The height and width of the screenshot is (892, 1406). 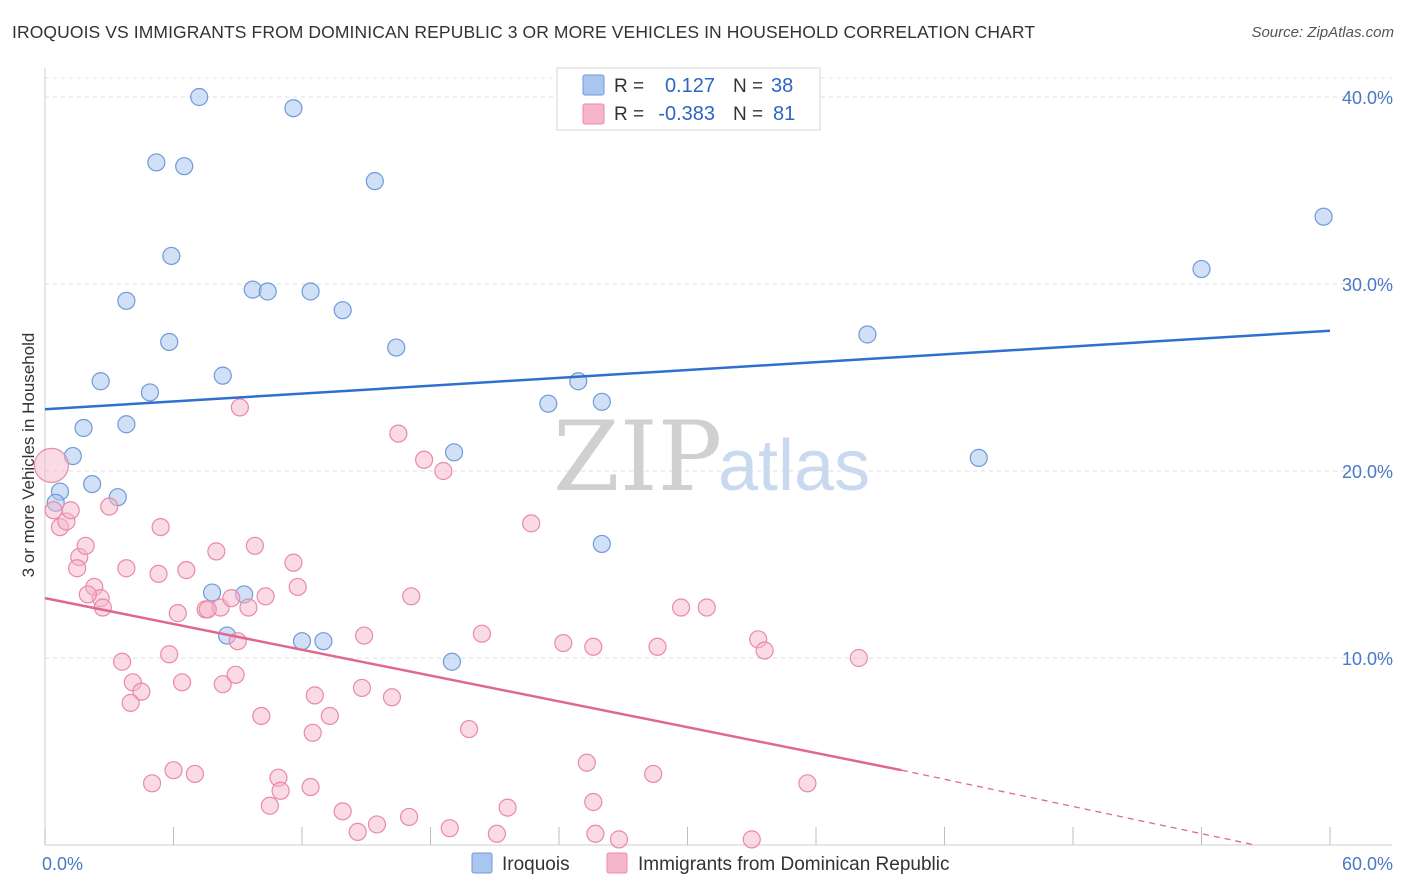 What do you see at coordinates (62, 864) in the screenshot?
I see `x-tick-label: 0.0%` at bounding box center [62, 864].